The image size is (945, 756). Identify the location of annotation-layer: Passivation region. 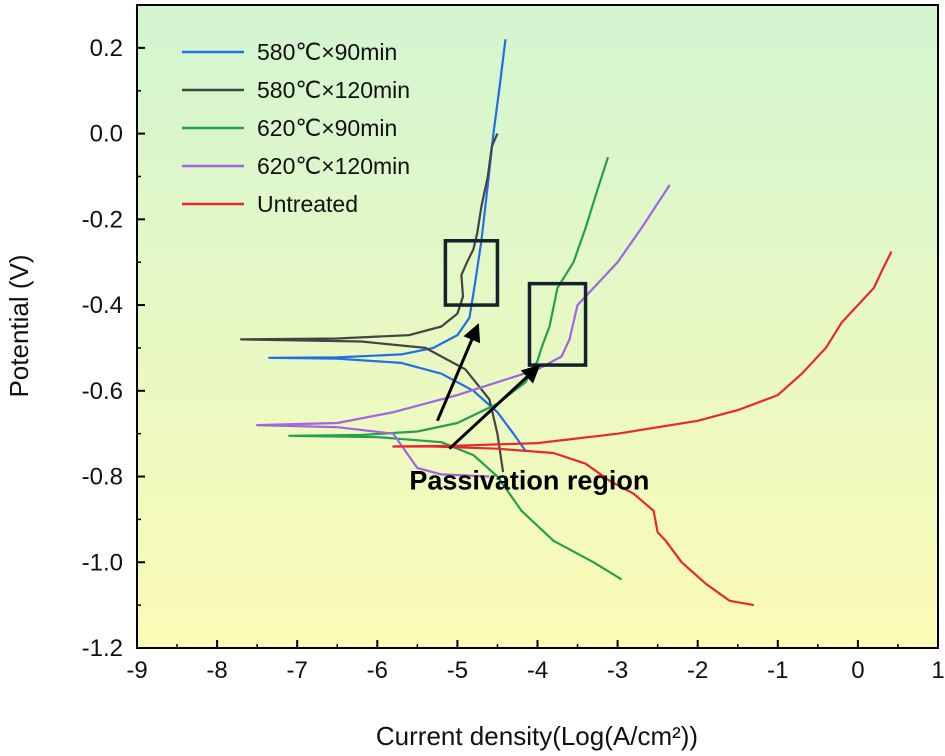
(529, 367).